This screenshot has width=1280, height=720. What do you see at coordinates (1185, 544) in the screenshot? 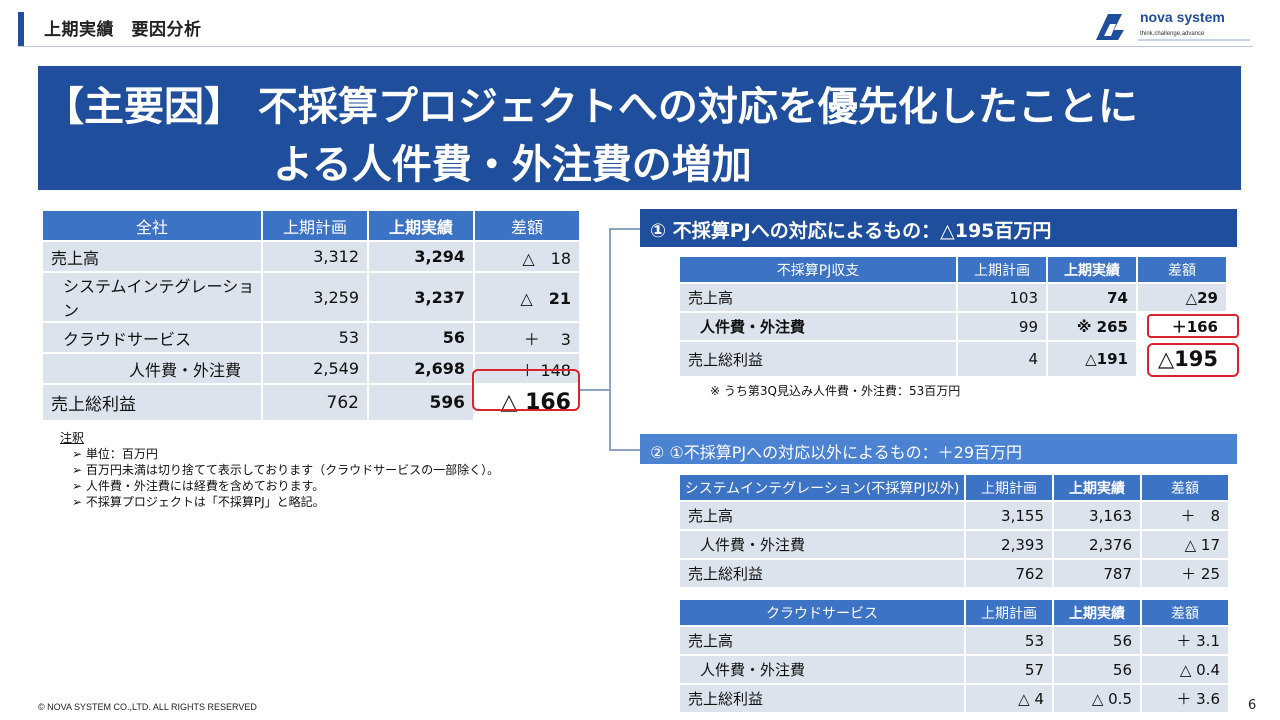
I see `diff-value: △ 17` at bounding box center [1185, 544].